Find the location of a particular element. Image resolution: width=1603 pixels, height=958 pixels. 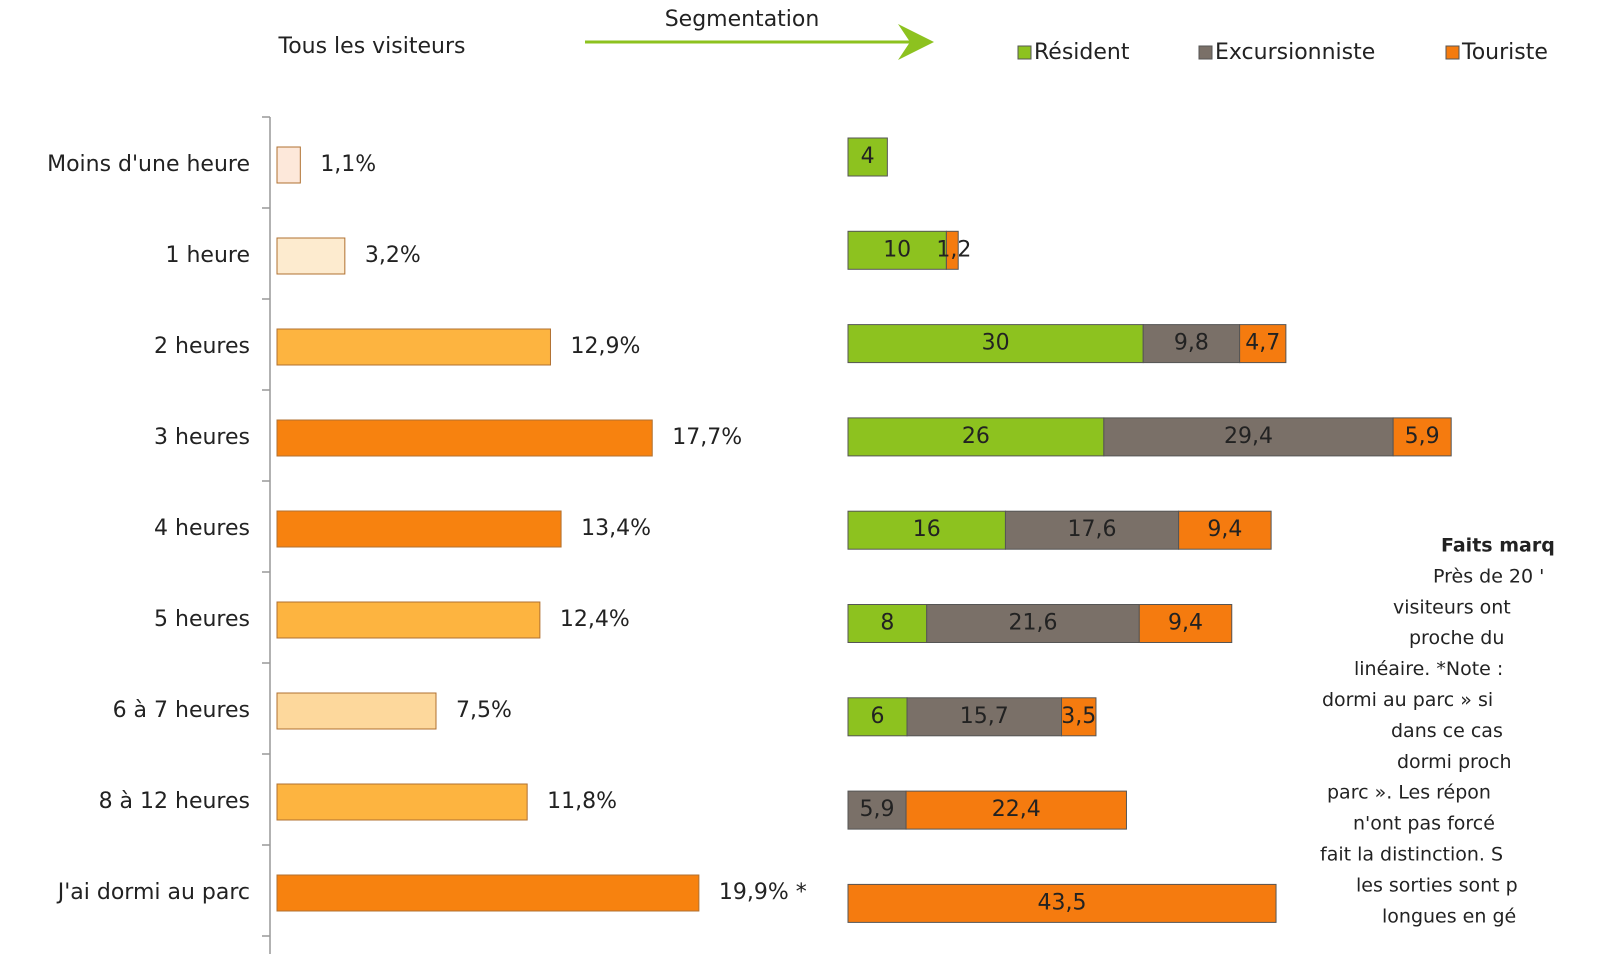

annotation-line: proche du is located at coordinates (1456, 638).